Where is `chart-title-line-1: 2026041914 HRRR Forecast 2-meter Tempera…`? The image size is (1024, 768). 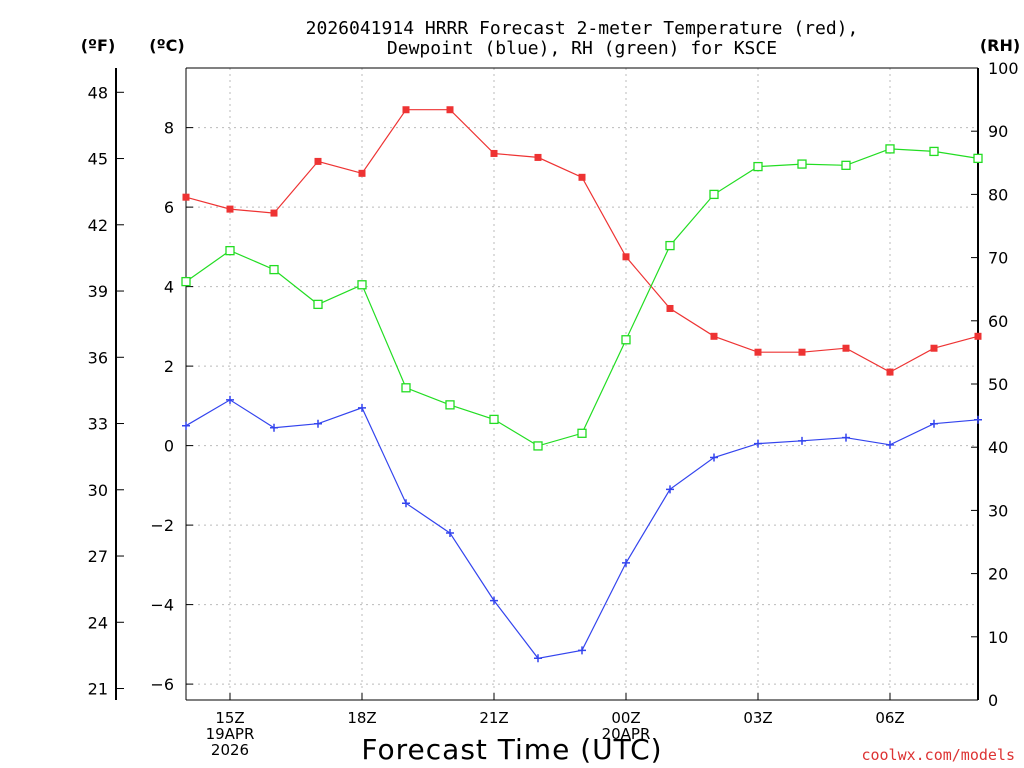 chart-title-line-1: 2026041914 HRRR Forecast 2-meter Tempera… is located at coordinates (582, 28).